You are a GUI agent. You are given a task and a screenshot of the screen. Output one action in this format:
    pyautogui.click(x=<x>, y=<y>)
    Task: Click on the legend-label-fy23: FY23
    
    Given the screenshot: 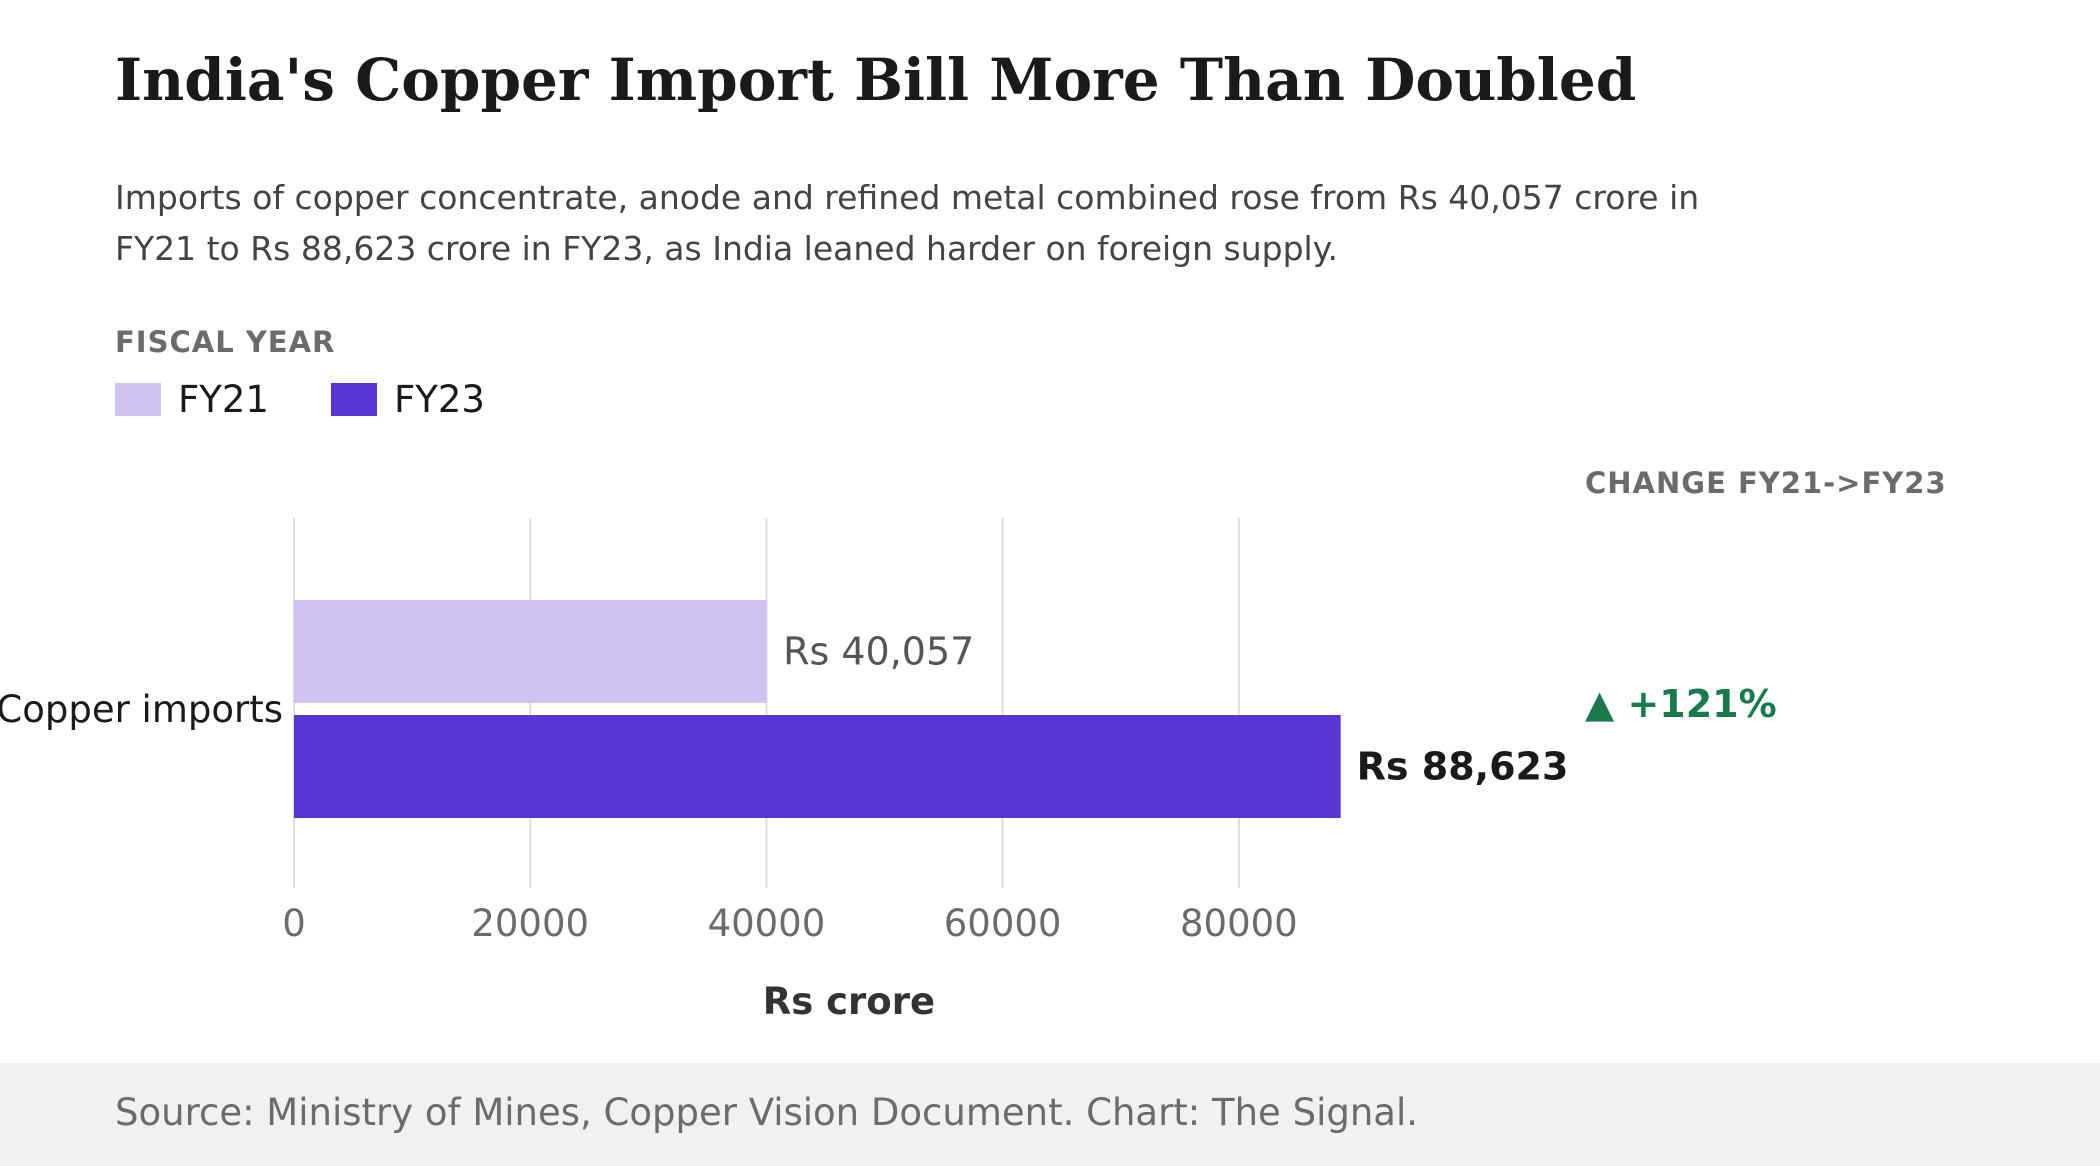 What is the action you would take?
    pyautogui.click(x=439, y=399)
    